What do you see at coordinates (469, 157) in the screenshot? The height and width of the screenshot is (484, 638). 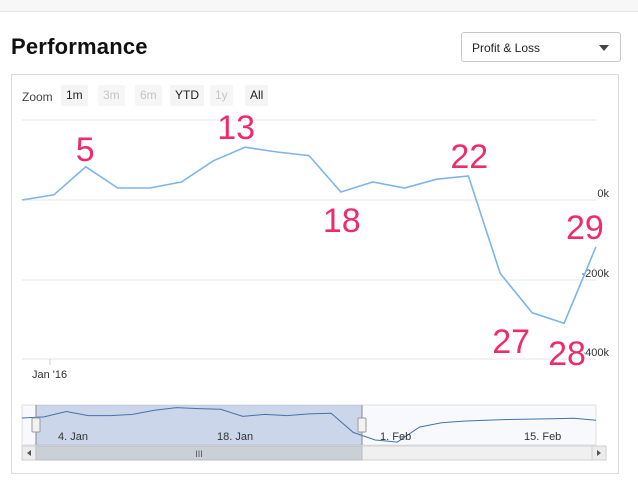 I see `annotation-label: 22` at bounding box center [469, 157].